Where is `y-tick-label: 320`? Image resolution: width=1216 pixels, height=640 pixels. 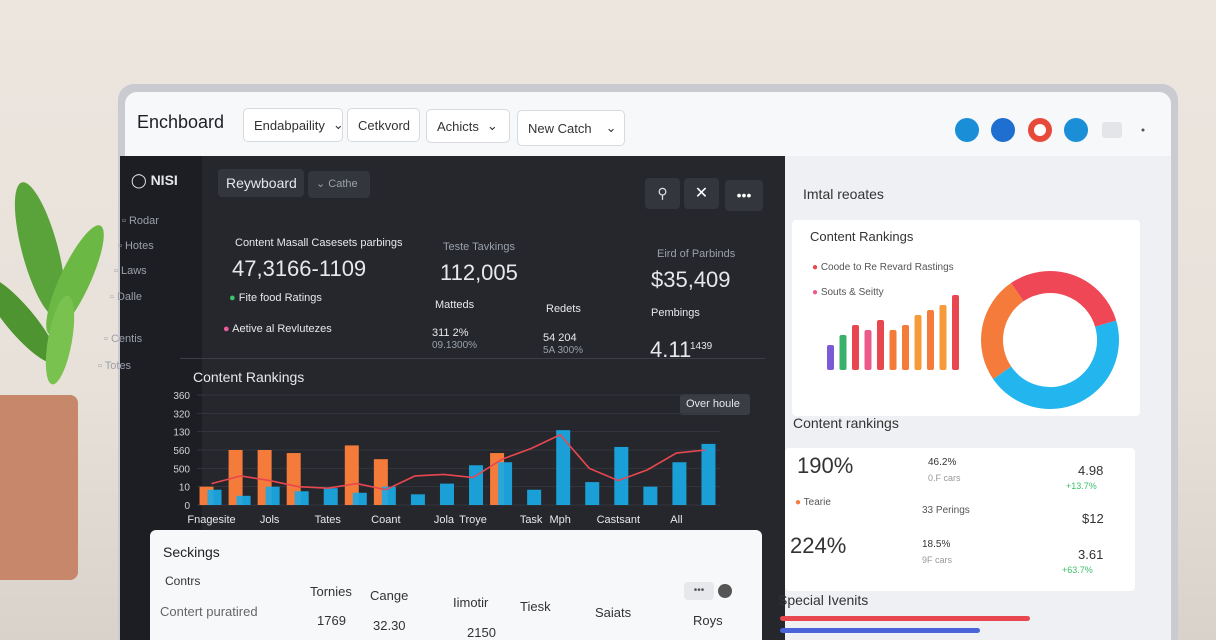 y-tick-label: 320 is located at coordinates (181, 414).